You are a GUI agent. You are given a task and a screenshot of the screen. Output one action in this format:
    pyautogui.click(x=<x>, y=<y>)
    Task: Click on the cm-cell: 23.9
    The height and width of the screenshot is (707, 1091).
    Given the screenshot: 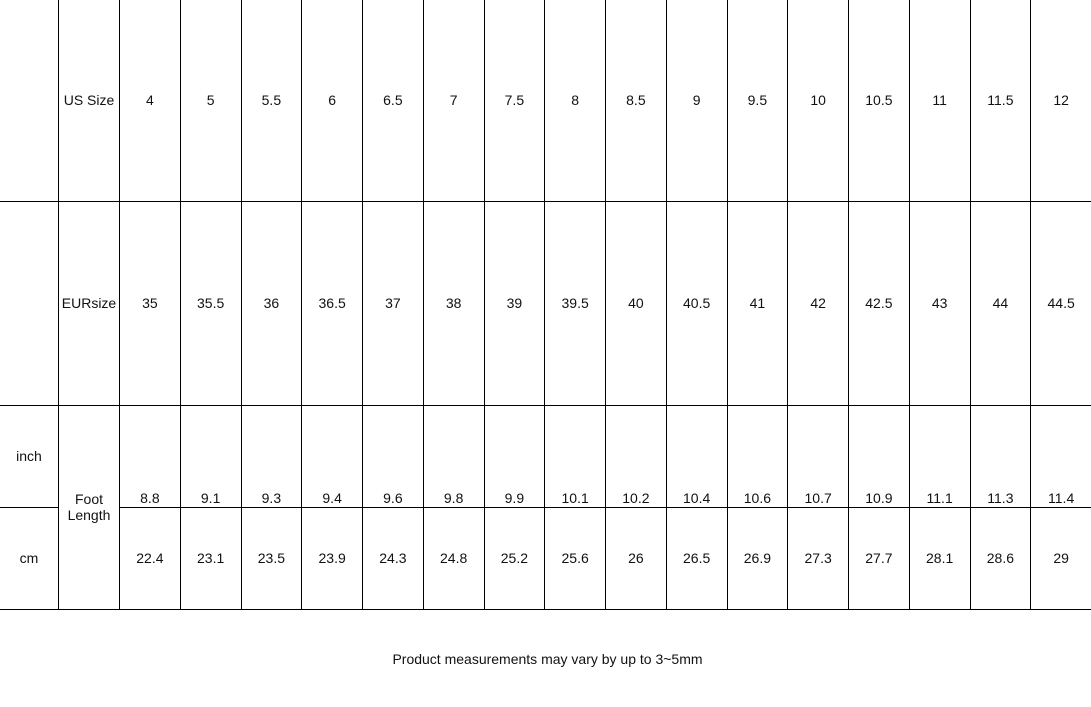 What is the action you would take?
    pyautogui.click(x=332, y=558)
    